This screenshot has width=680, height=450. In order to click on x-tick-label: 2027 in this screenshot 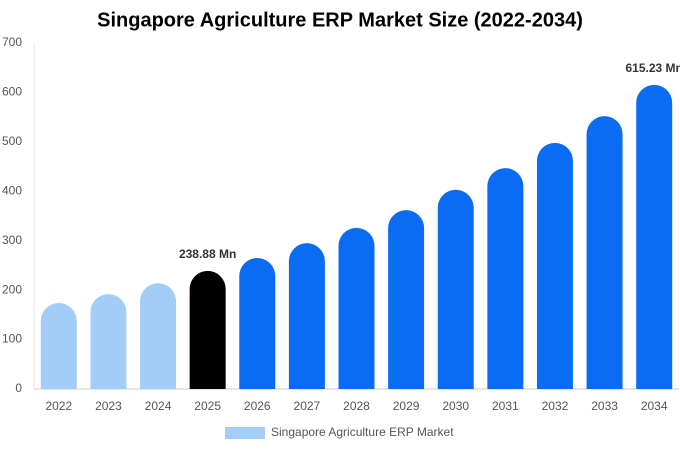, I will do `click(307, 406)`.